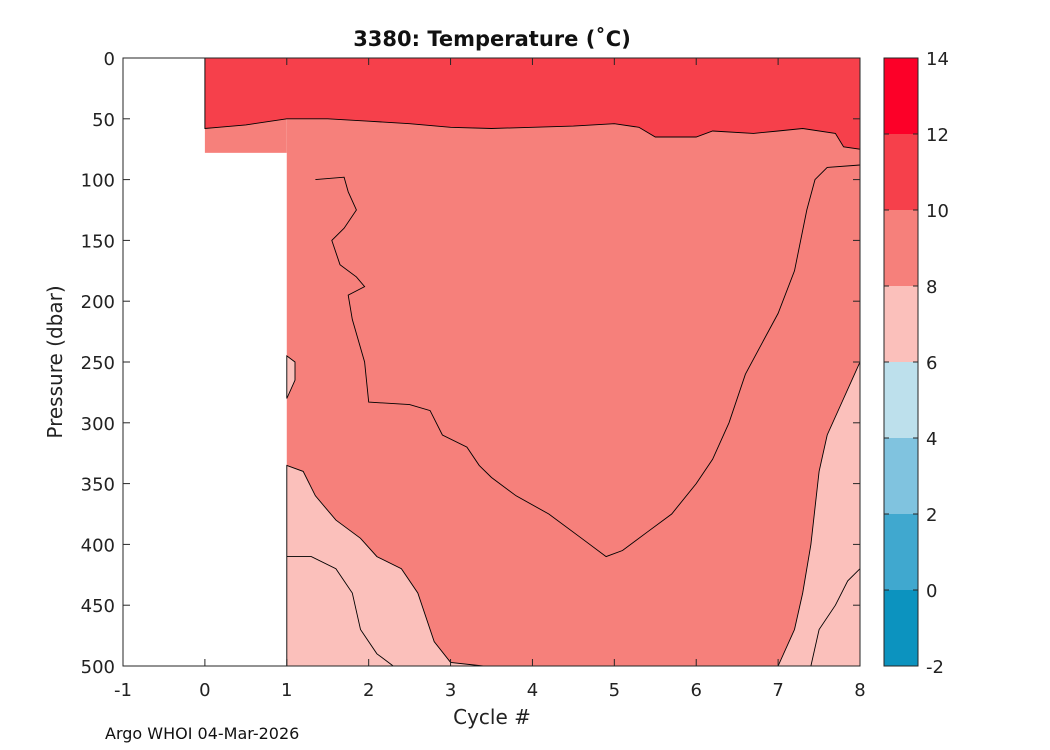  Describe the element at coordinates (368, 690) in the screenshot. I see `x-tick-label: 2` at that location.